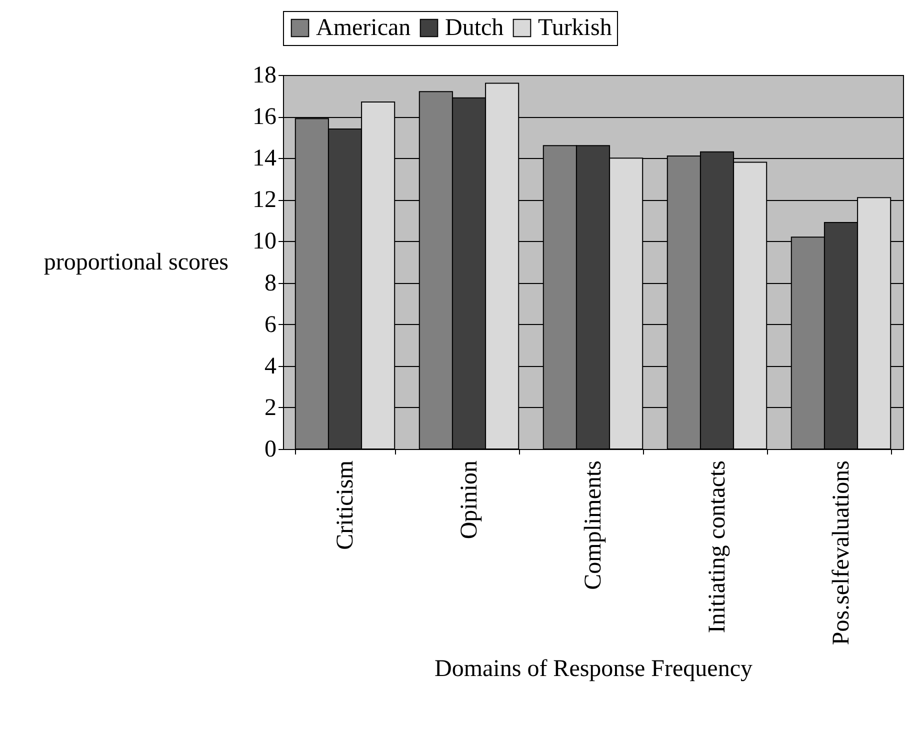 The height and width of the screenshot is (749, 911). What do you see at coordinates (593, 669) in the screenshot?
I see `x-axis-title: Domains of Response Frequency` at bounding box center [593, 669].